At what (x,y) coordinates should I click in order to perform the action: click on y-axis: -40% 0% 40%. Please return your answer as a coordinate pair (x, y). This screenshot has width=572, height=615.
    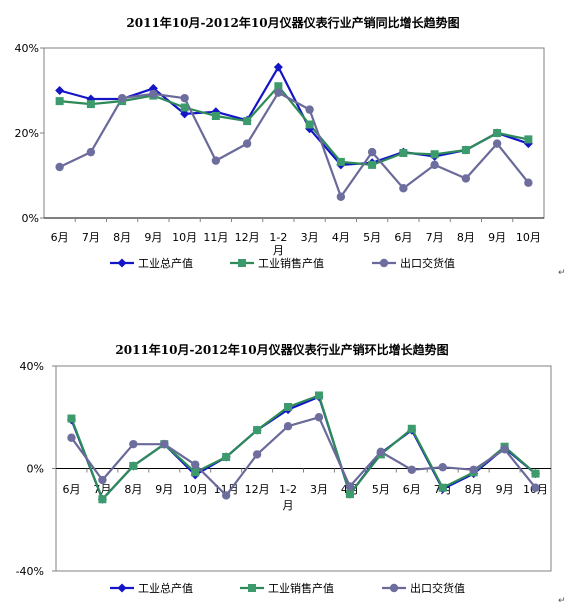
    Looking at the image, I should click on (36, 469).